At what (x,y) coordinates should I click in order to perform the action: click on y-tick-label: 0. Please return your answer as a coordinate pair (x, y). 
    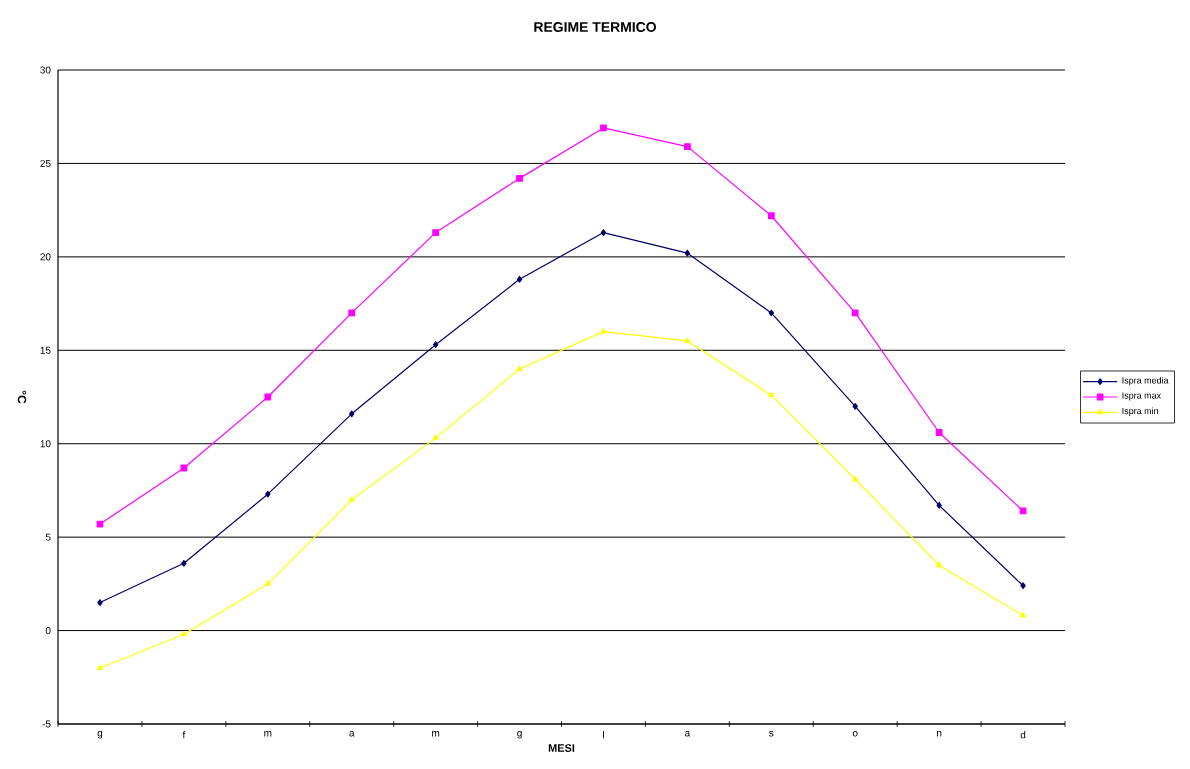
    Looking at the image, I should click on (48, 631).